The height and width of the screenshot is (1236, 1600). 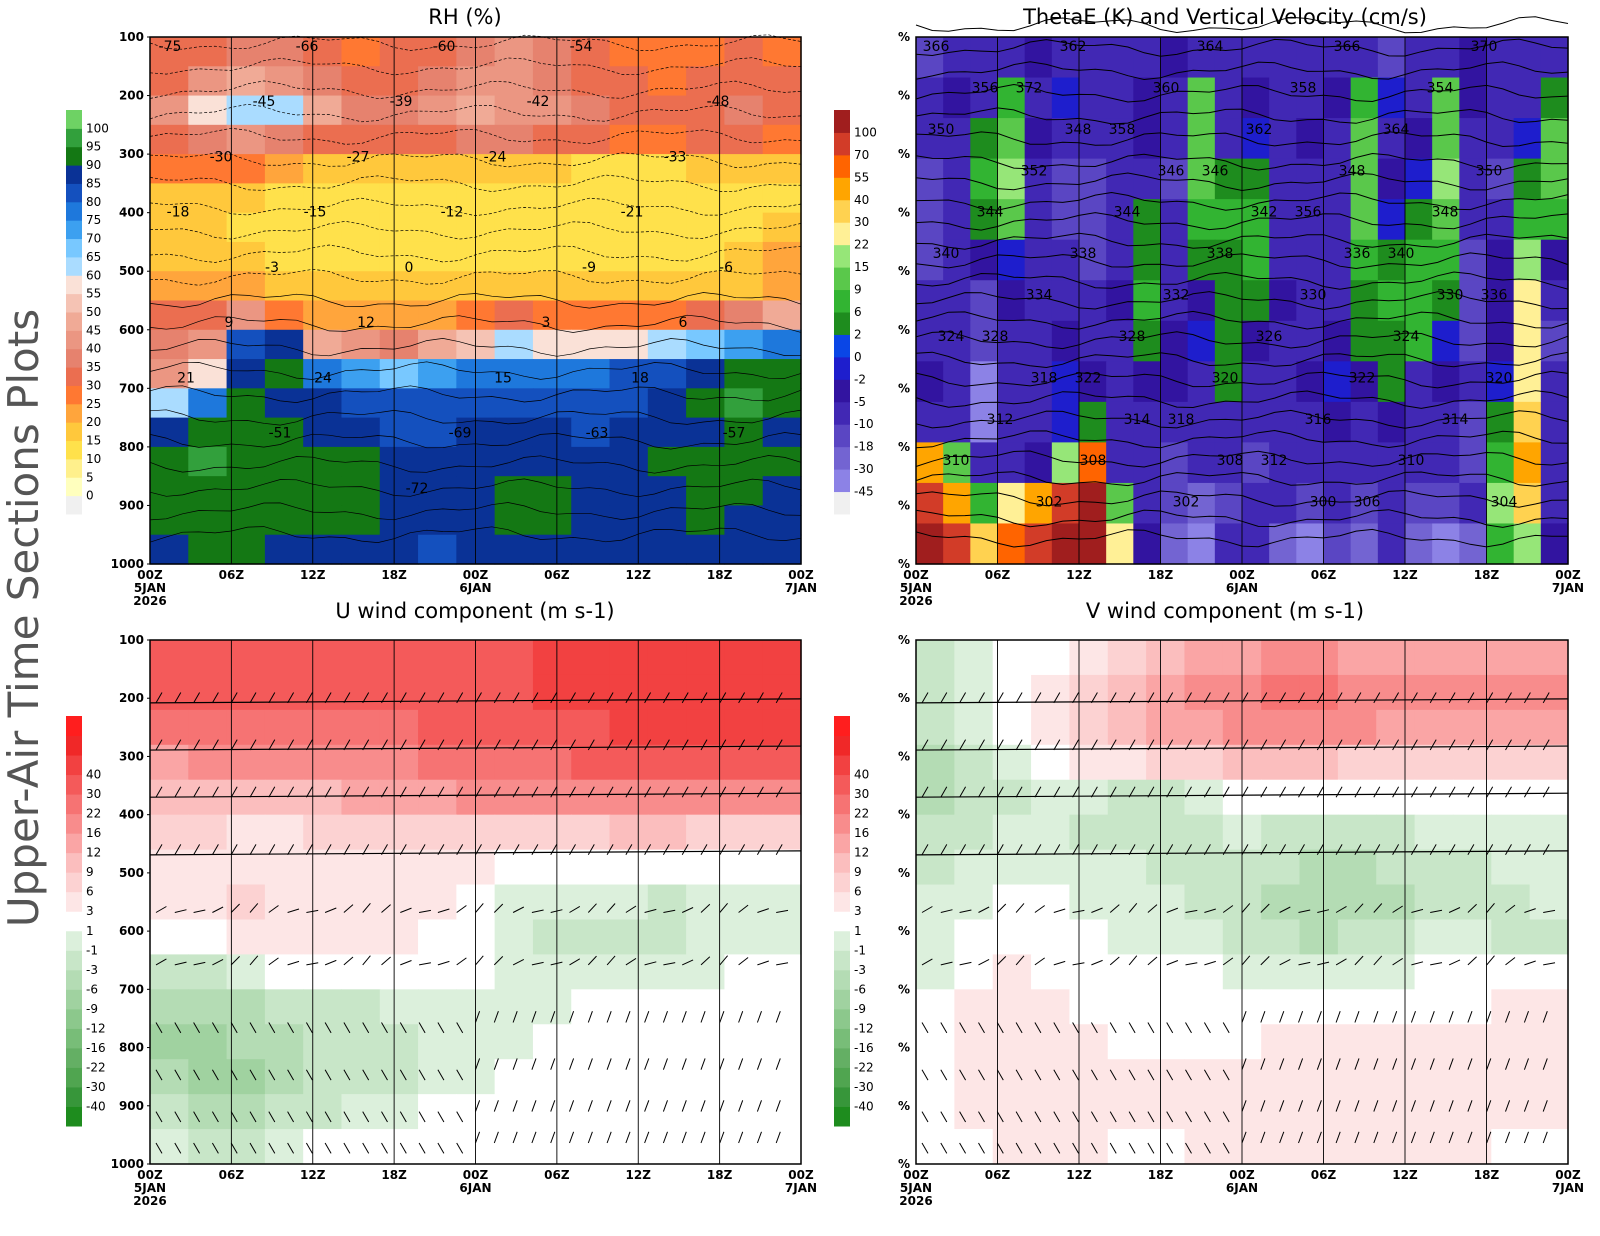 I want to click on colorbar-label: 6, so click(x=858, y=892).